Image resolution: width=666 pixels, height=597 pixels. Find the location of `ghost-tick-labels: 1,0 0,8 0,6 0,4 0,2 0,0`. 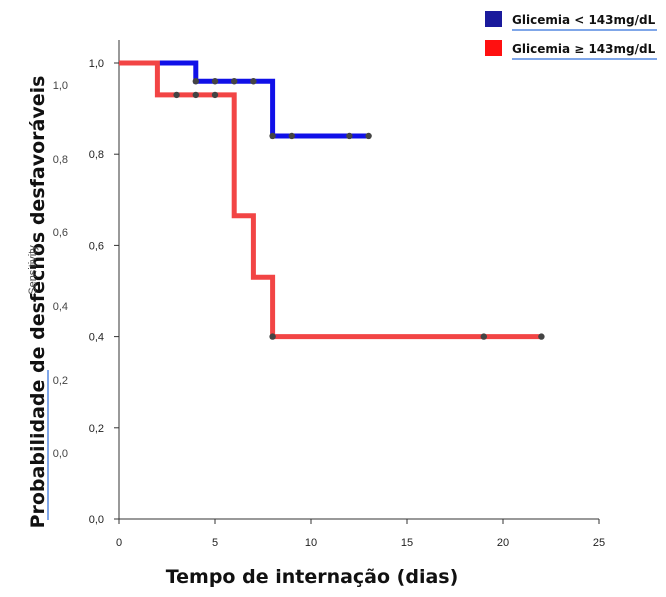

ghost-tick-labels: 1,0 0,8 0,6 0,4 0,2 0,0 is located at coordinates (60, 270).